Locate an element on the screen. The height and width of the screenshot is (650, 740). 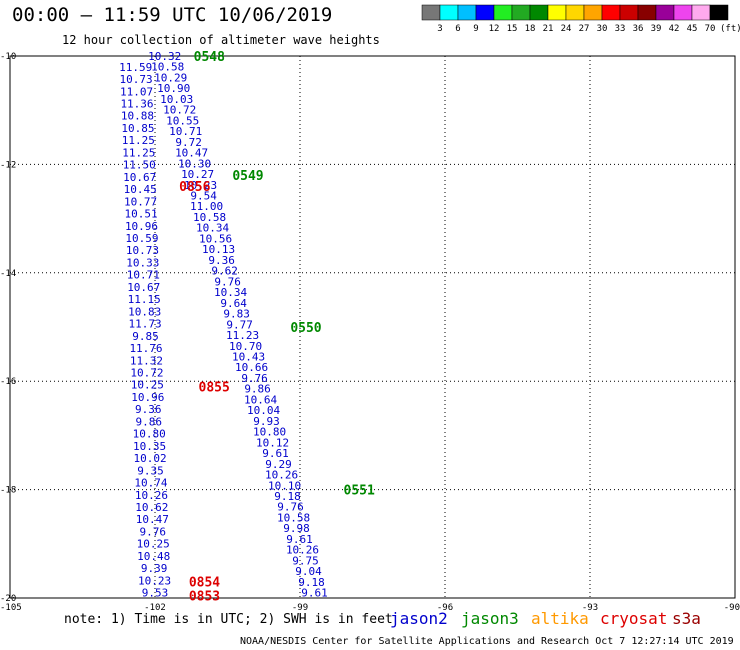
pass-time-label: 0853 is located at coordinates (204, 596).